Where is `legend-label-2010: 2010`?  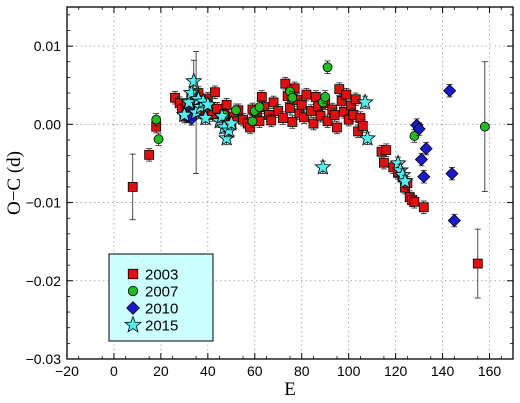
legend-label-2010: 2010 is located at coordinates (161, 309).